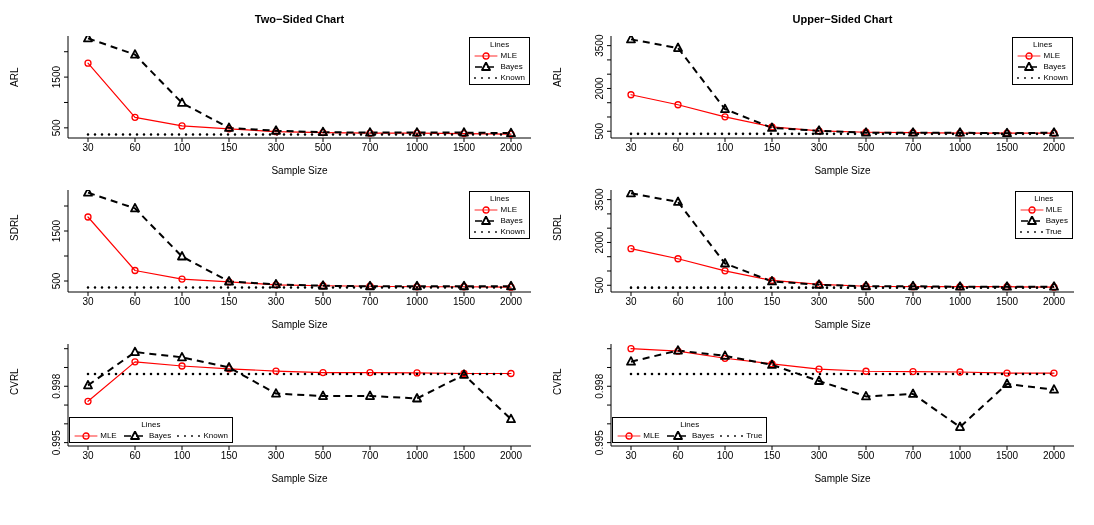  Describe the element at coordinates (299, 19) in the screenshot. I see `chart-title: Two−Sided Chart` at that location.